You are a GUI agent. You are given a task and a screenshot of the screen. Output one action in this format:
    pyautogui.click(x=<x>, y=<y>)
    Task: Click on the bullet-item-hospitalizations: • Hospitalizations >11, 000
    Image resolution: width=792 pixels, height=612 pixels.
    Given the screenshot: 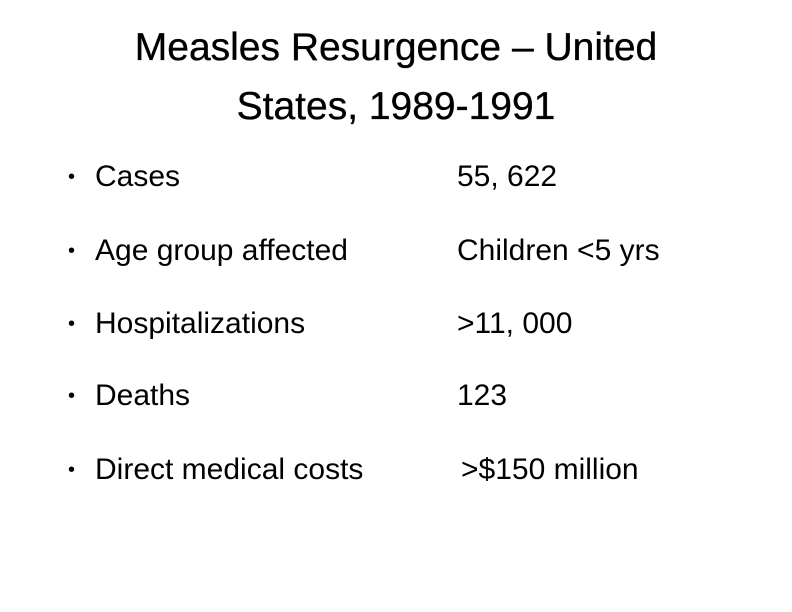 What is the action you would take?
    pyautogui.click(x=418, y=324)
    